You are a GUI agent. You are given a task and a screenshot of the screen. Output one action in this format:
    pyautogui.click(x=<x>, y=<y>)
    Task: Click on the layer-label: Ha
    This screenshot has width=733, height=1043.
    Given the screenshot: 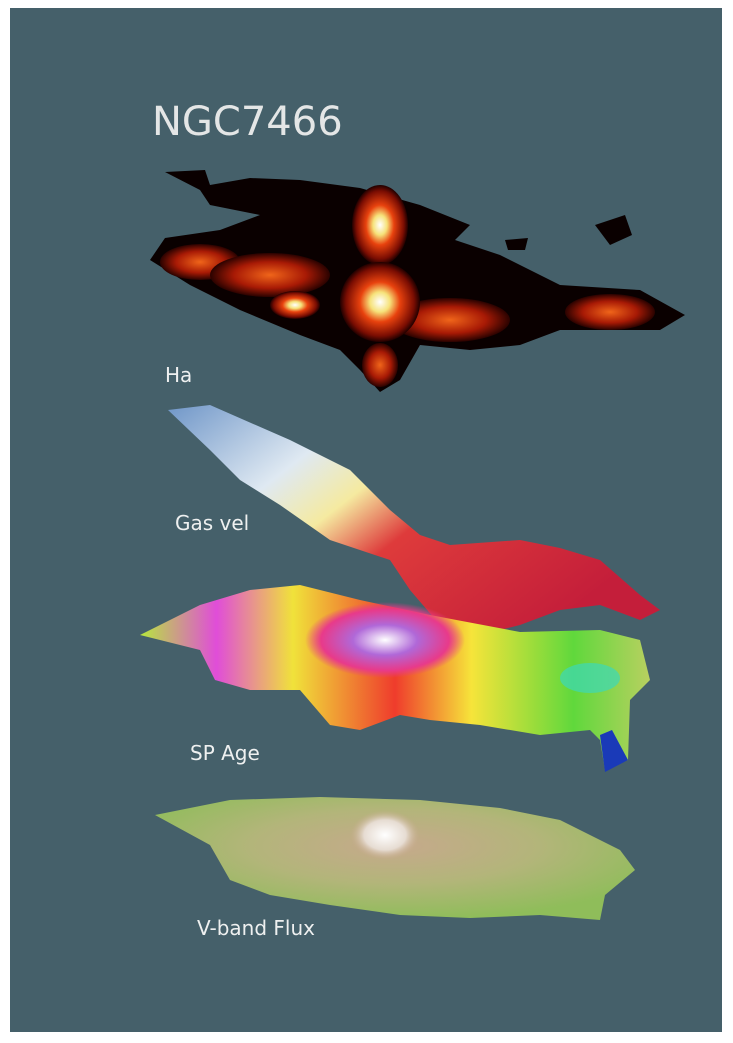 What is the action you would take?
    pyautogui.click(x=178, y=375)
    